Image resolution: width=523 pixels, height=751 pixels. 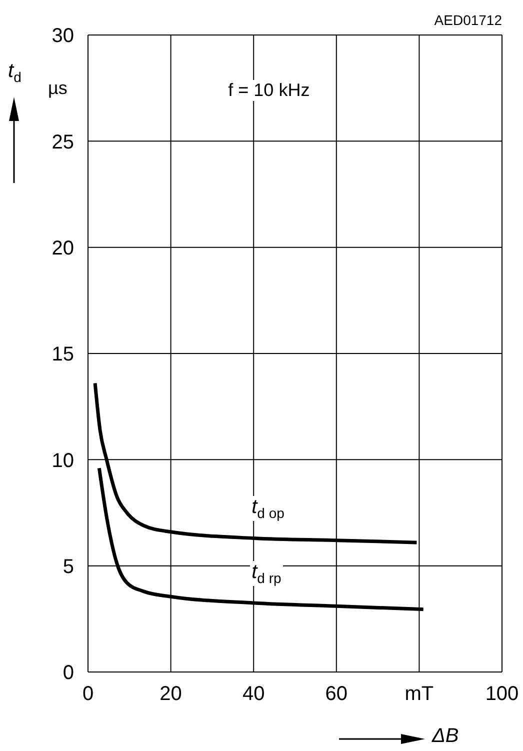 What do you see at coordinates (63, 142) in the screenshot?
I see `y-tick-label: 25` at bounding box center [63, 142].